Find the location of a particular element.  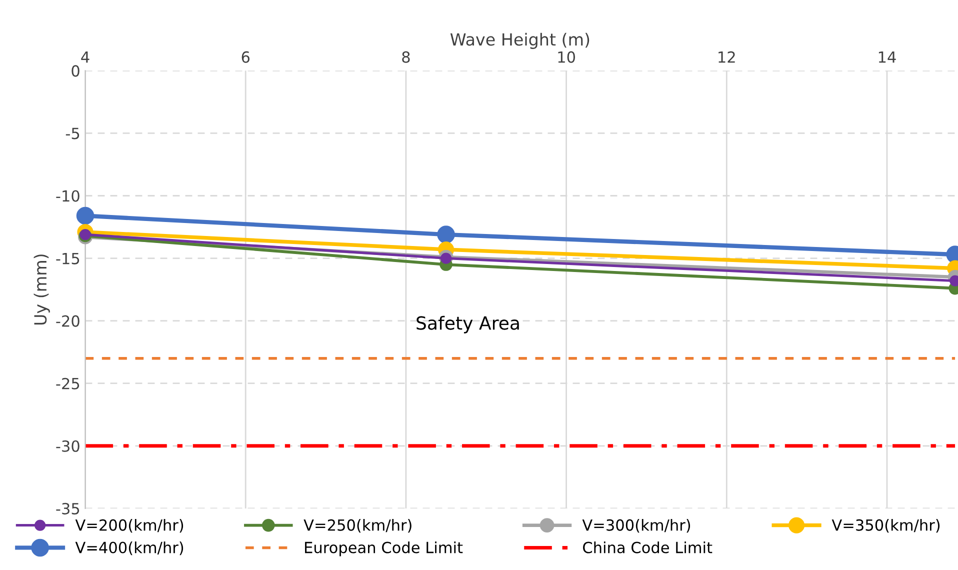

x-tick-label: 6 is located at coordinates (246, 57).